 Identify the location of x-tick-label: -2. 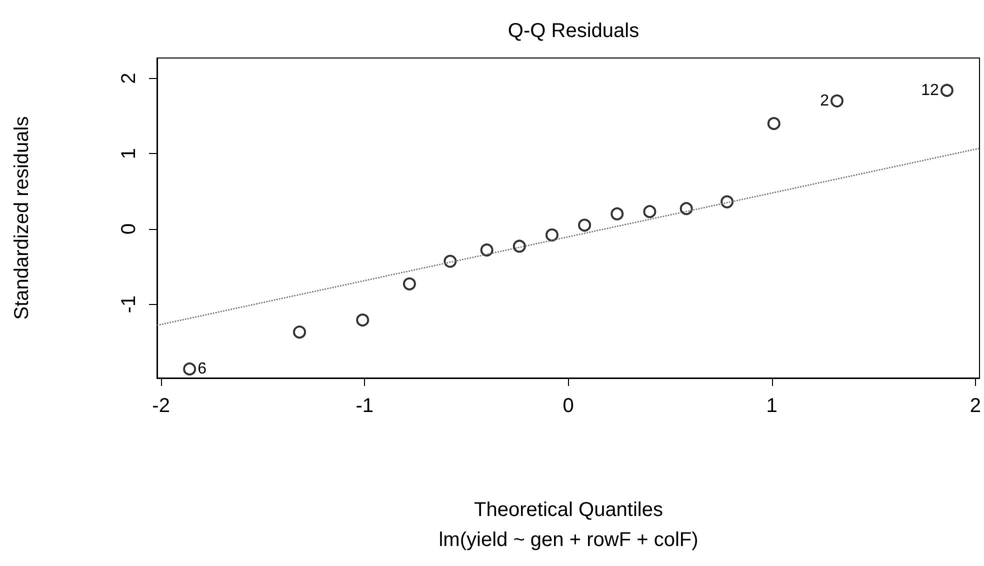
(161, 406).